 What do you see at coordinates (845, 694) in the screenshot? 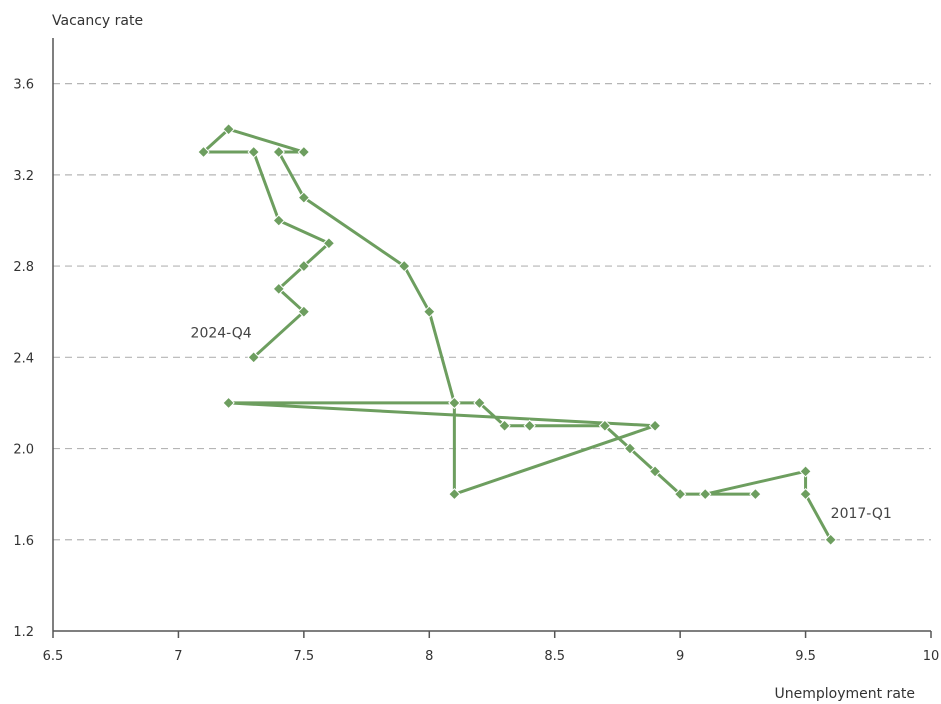
I see `x-axis-title: Unemployment rate` at bounding box center [845, 694].